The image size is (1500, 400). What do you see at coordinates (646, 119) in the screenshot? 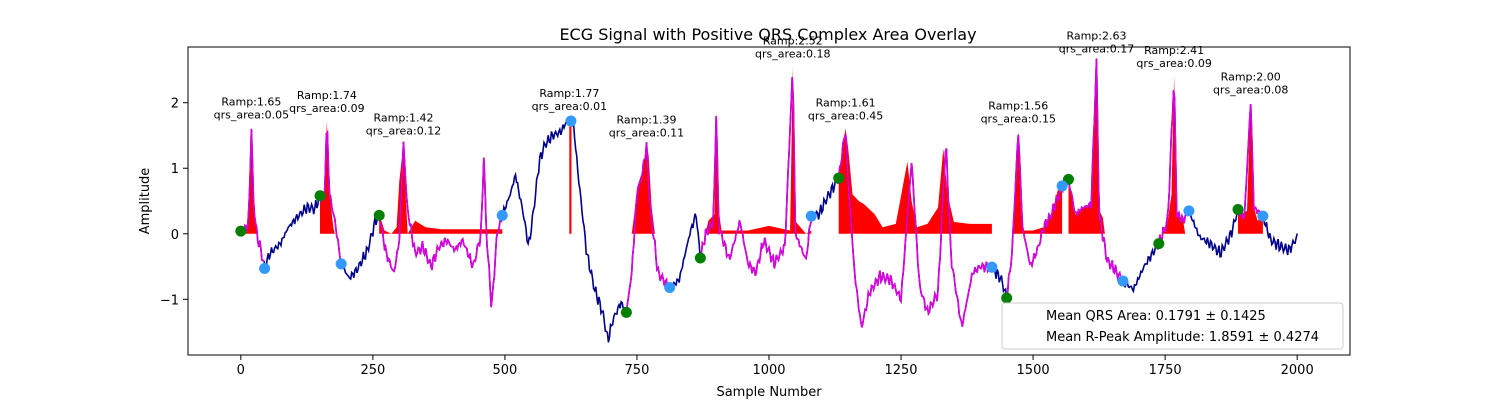
I see `ramp-annotation: Ramp:1.39` at bounding box center [646, 119].